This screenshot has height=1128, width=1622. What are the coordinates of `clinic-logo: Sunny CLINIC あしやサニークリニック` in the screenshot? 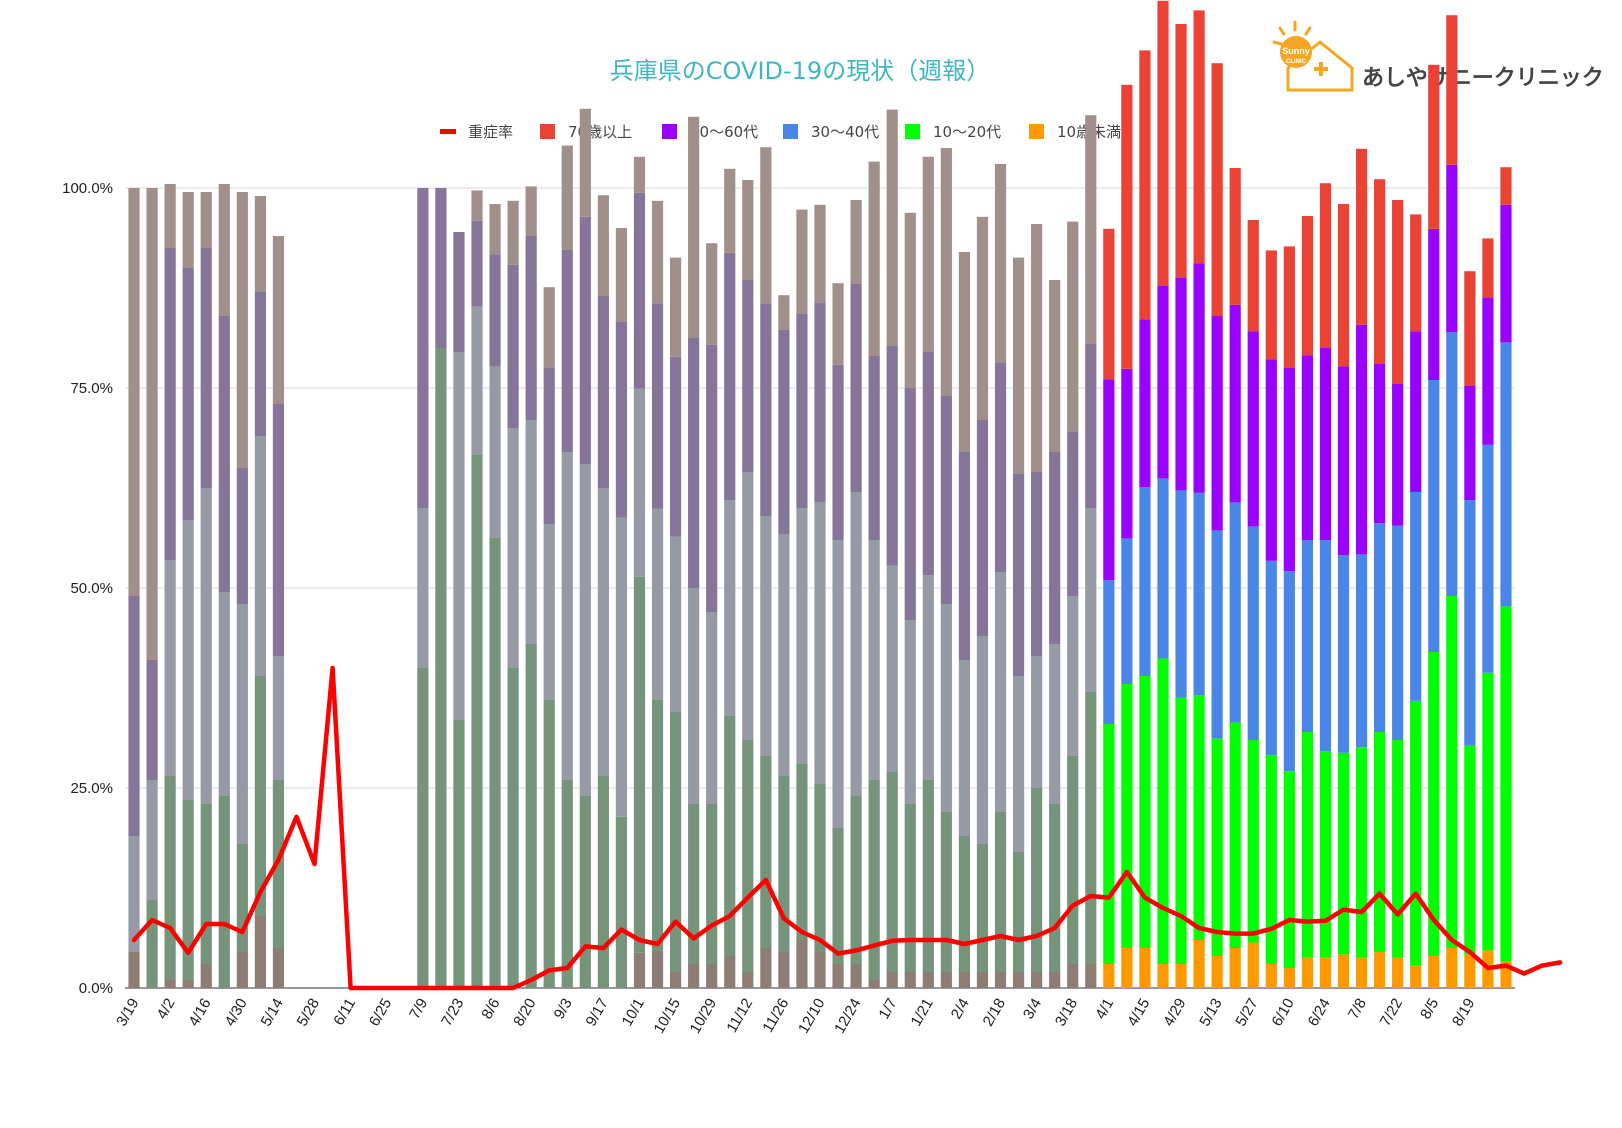 It's located at (1438, 56).